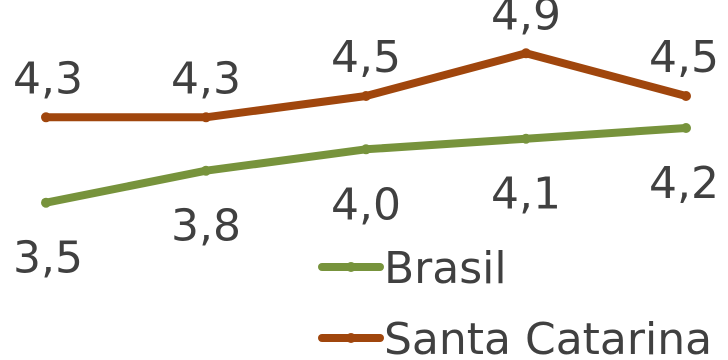  Describe the element at coordinates (206, 78) in the screenshot. I see `data-label-santa-catarina-1: 4,3` at that location.